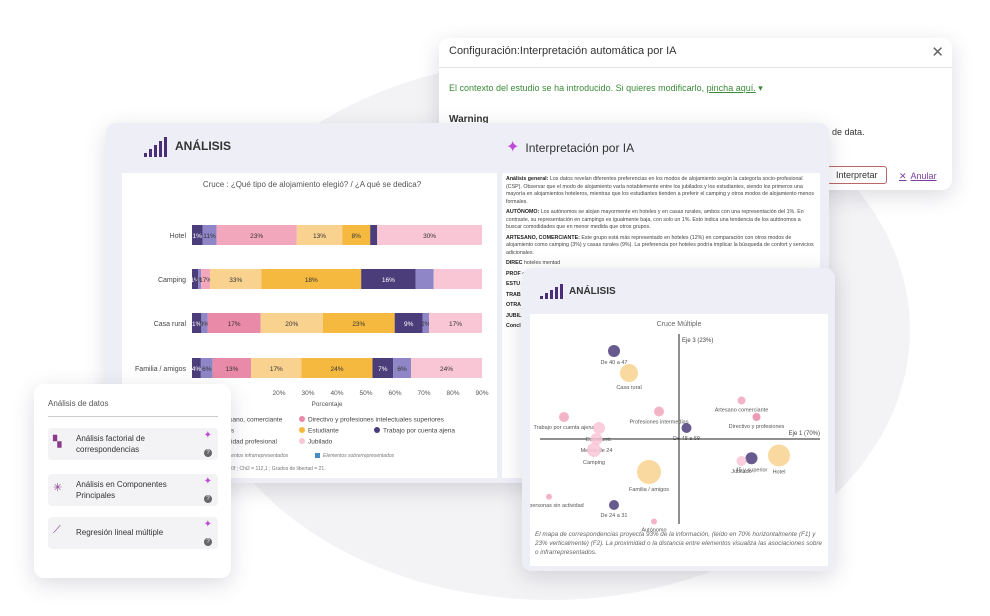 This screenshot has height=616, width=990. What do you see at coordinates (121, 490) in the screenshot?
I see `item-label: Análisis en Componentes Principales` at bounding box center [121, 490].